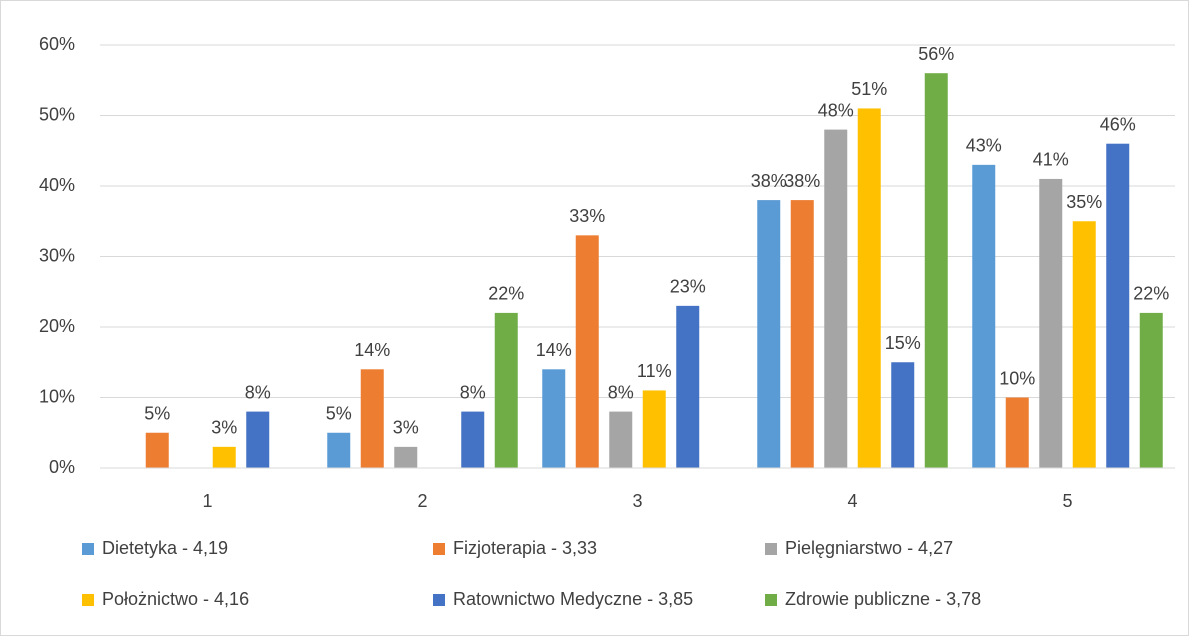 This screenshot has height=637, width=1190. Describe the element at coordinates (688, 287) in the screenshot. I see `data-label: 23%` at that location.